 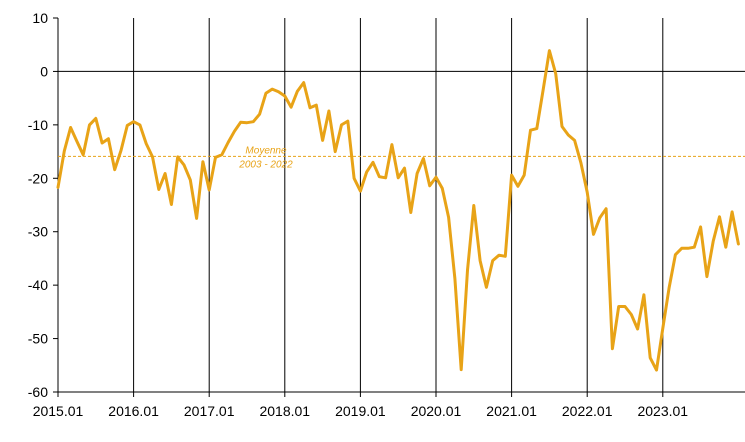 I want to click on y-tick-label: -50, so click(x=38, y=339).